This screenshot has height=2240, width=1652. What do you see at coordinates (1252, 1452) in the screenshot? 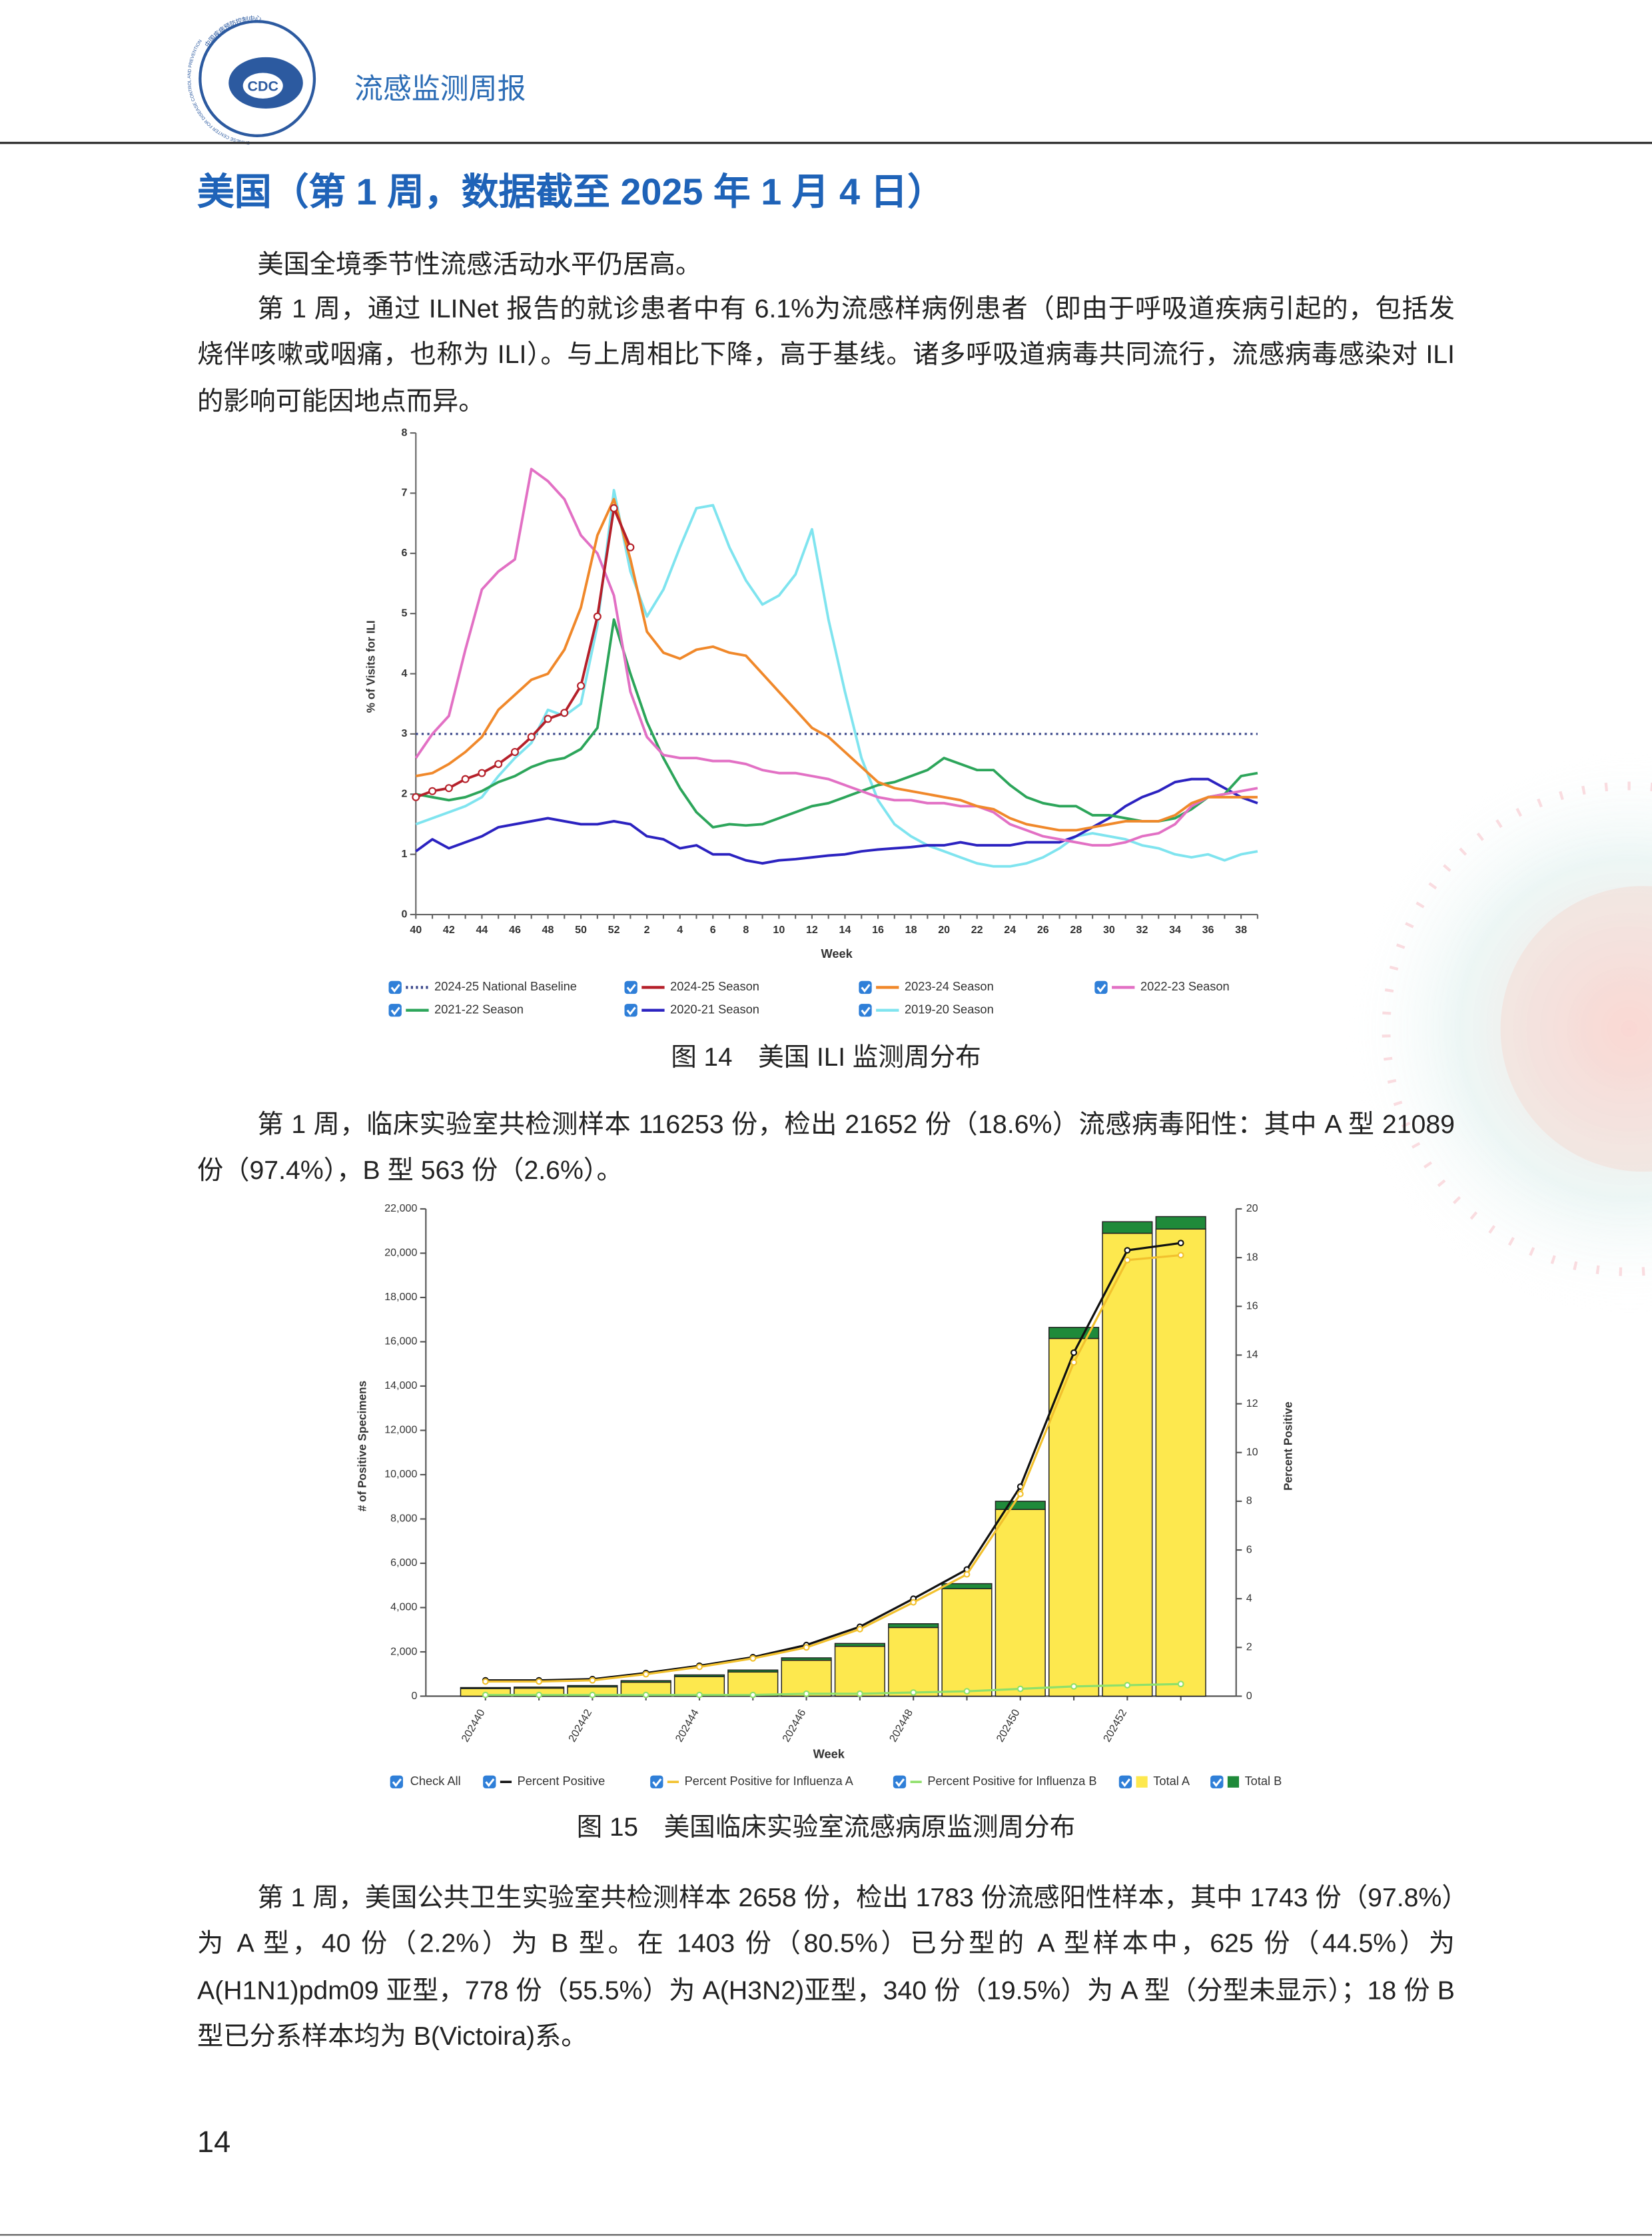
I see `y2-tick-label: 10` at bounding box center [1252, 1452].